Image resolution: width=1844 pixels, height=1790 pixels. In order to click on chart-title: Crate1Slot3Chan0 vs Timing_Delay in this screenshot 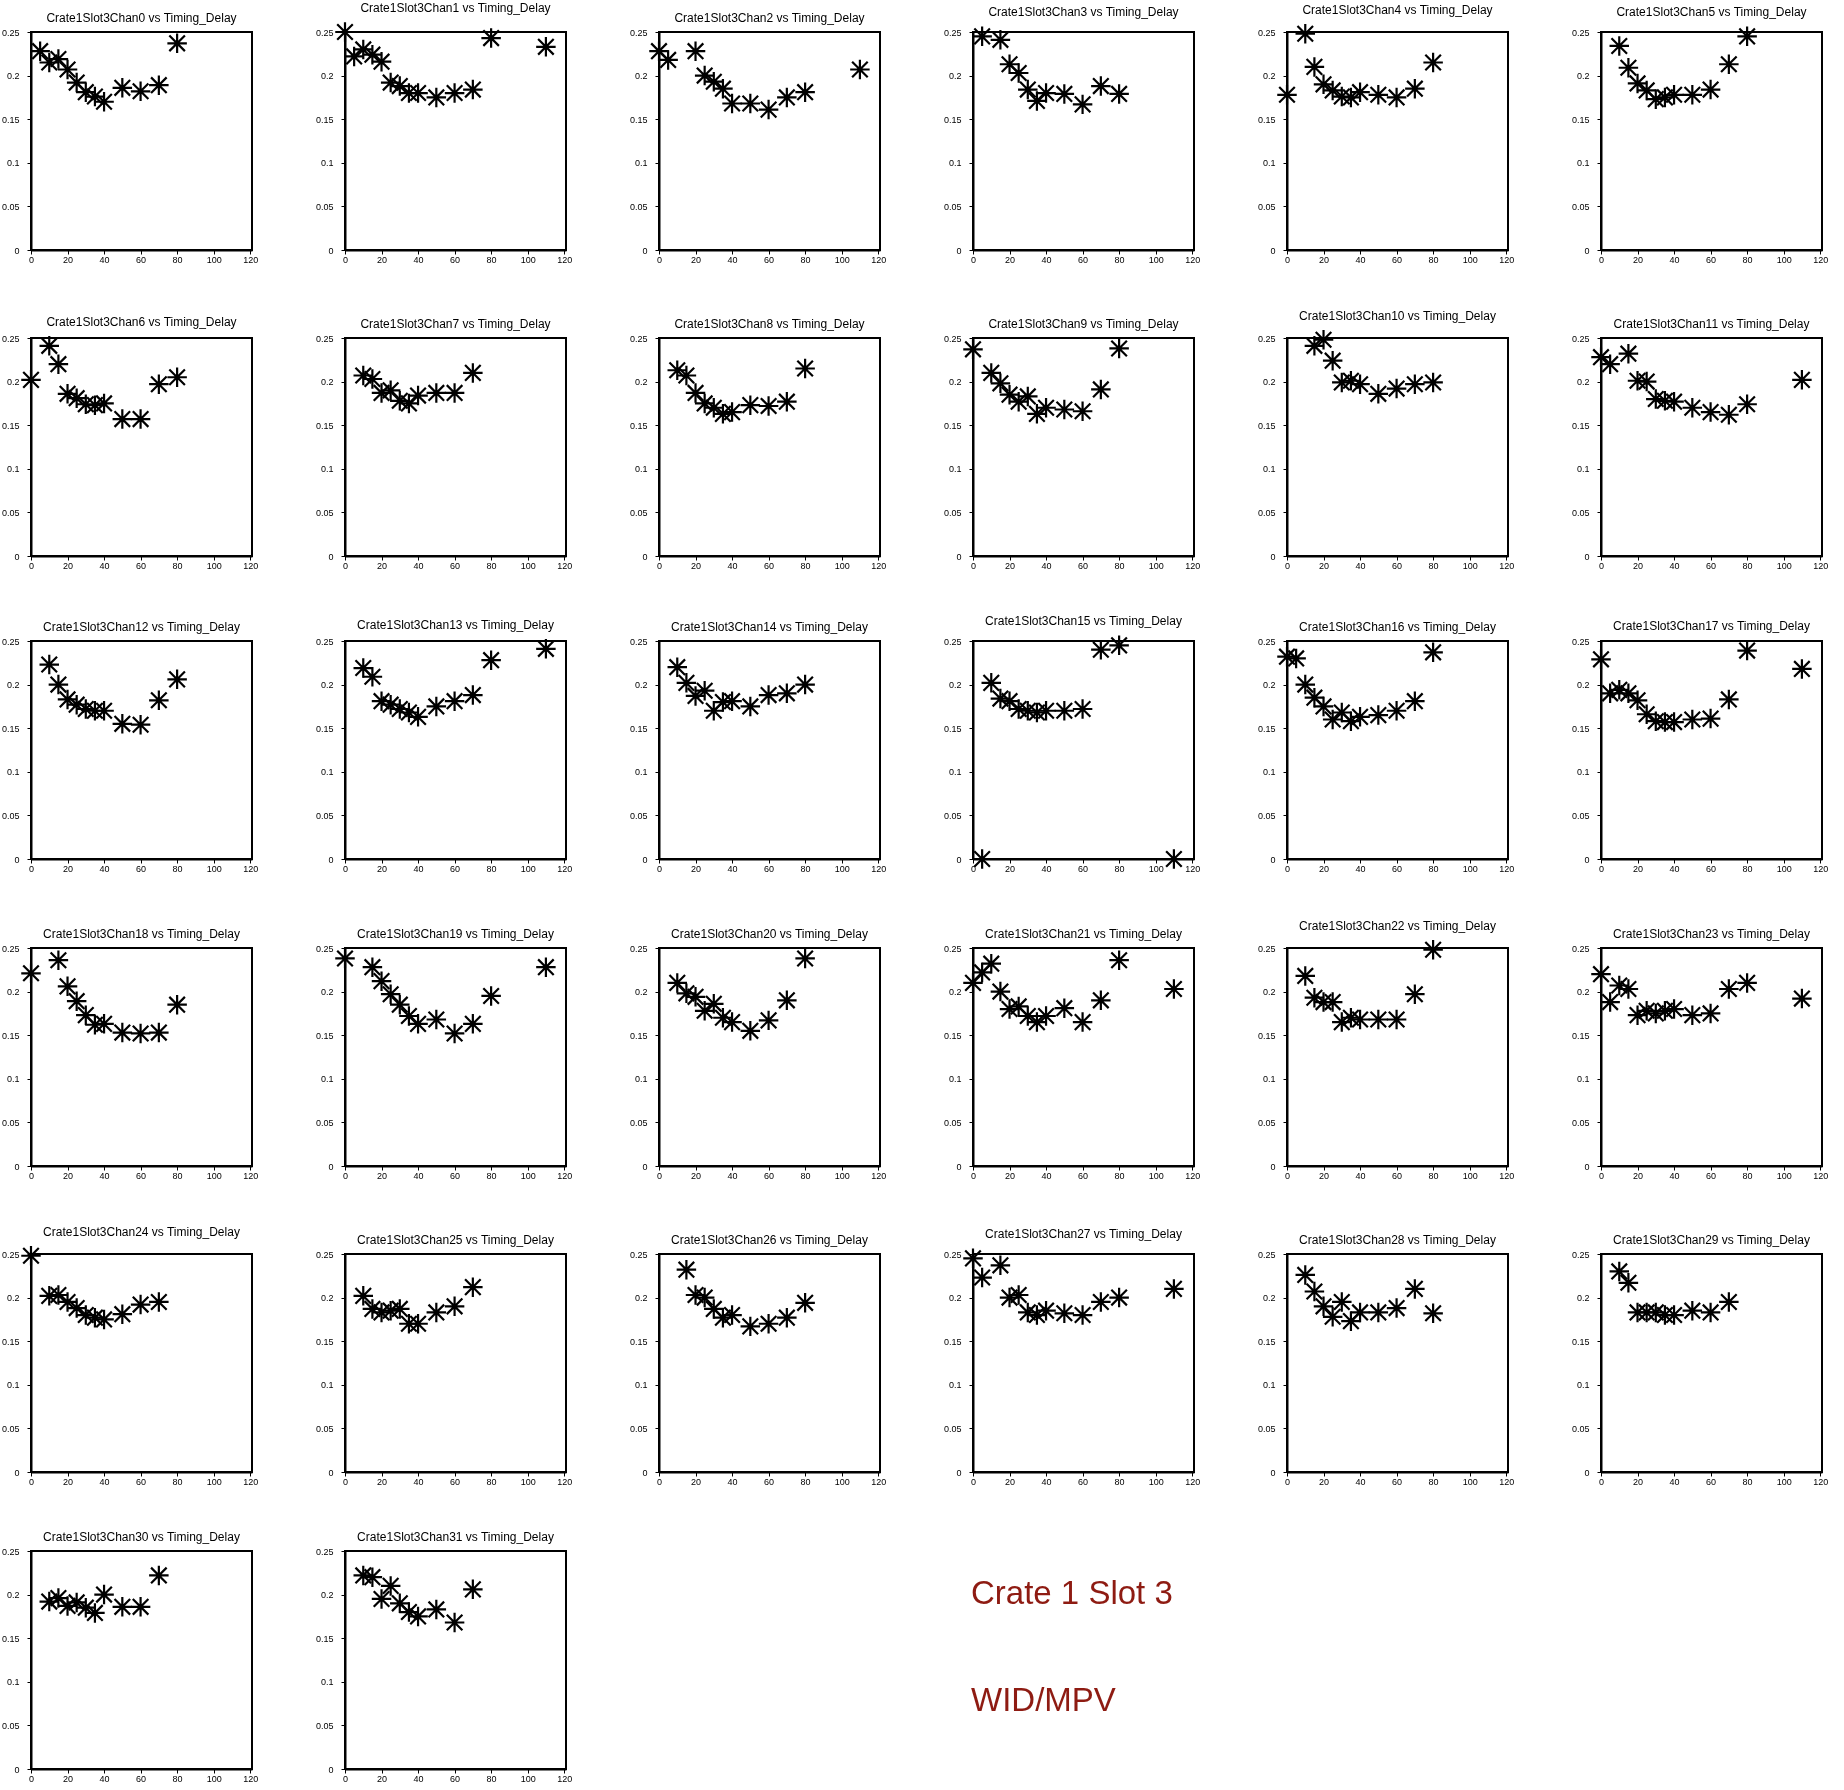, I will do `click(141, 18)`.